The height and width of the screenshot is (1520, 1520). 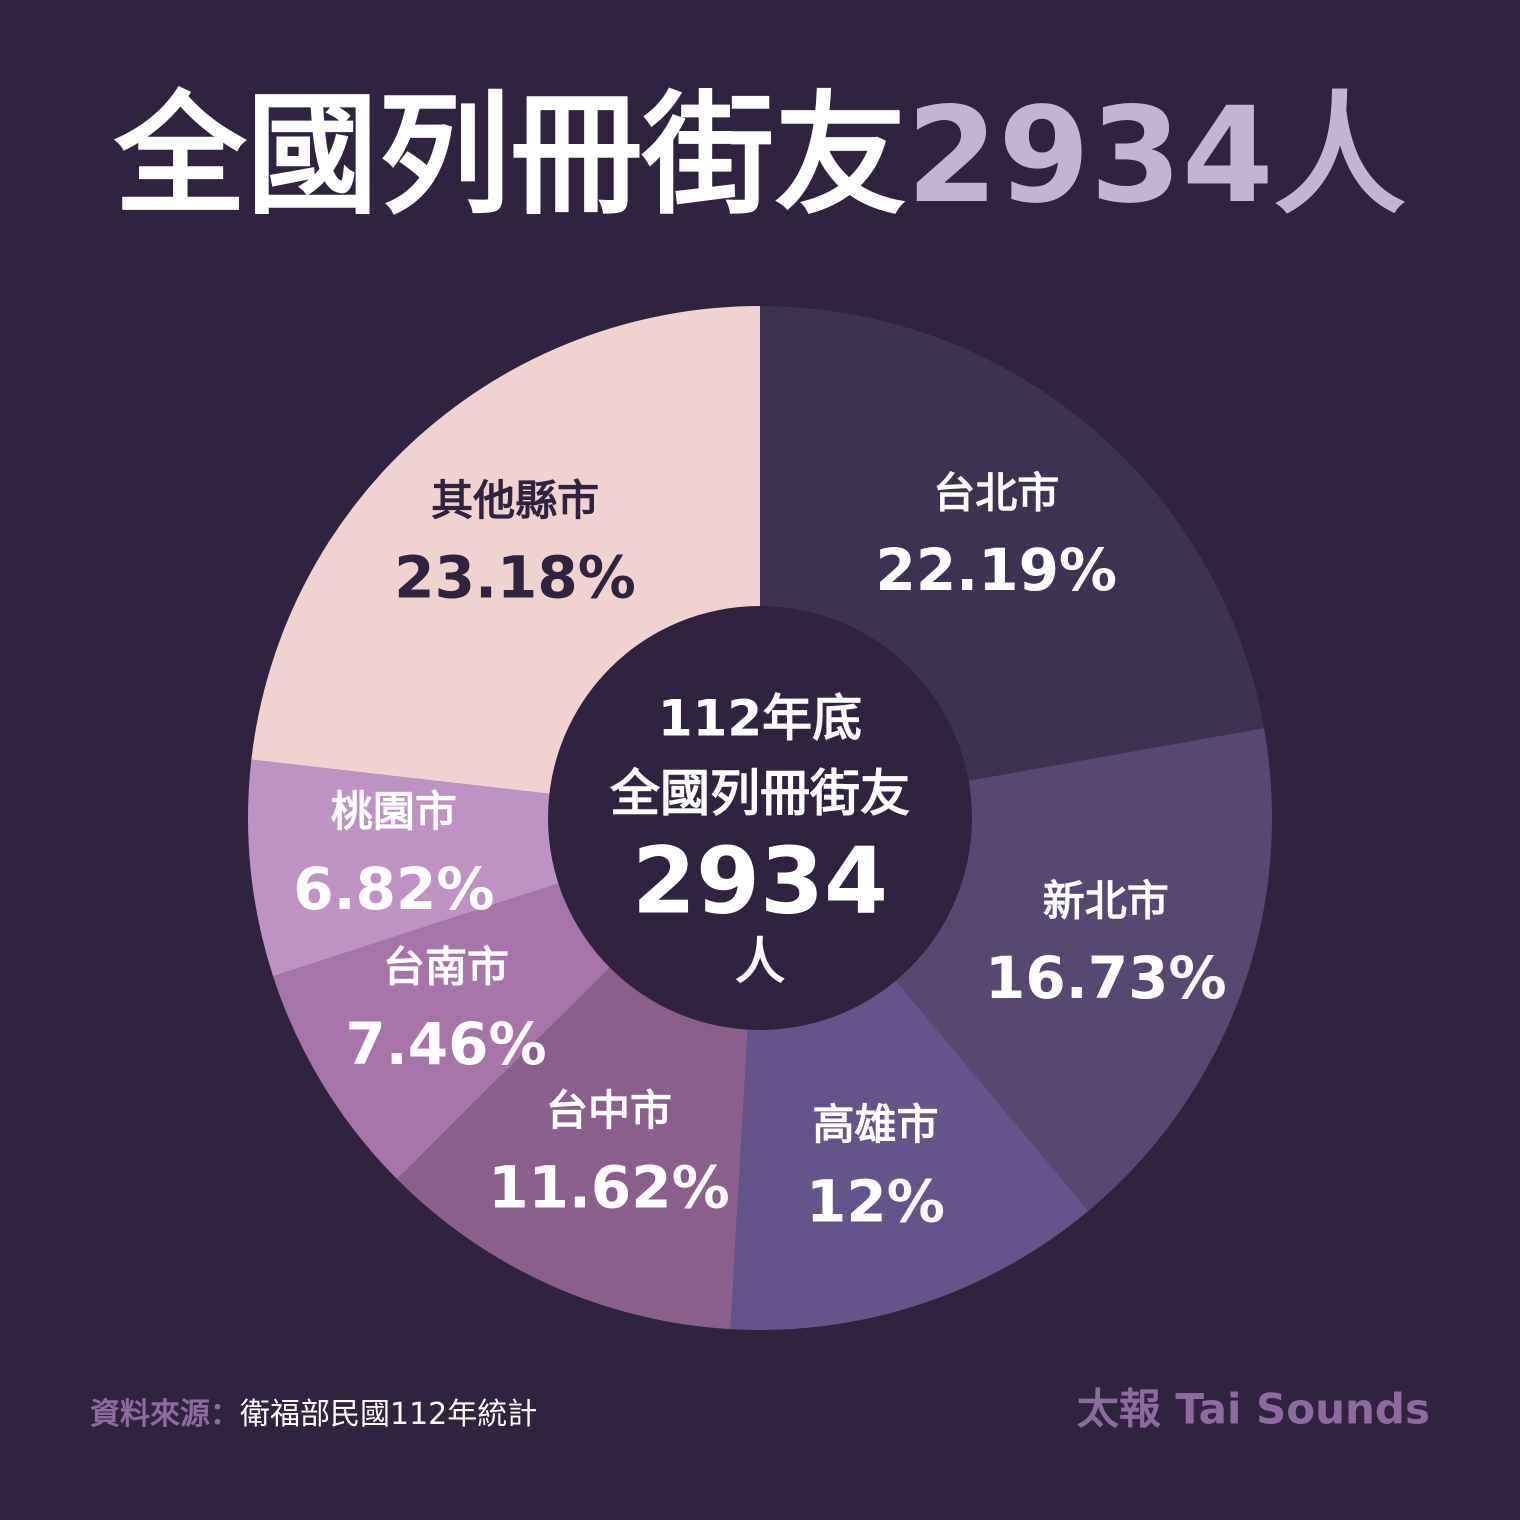 I want to click on slice-label: 高雄市, so click(x=875, y=1124).